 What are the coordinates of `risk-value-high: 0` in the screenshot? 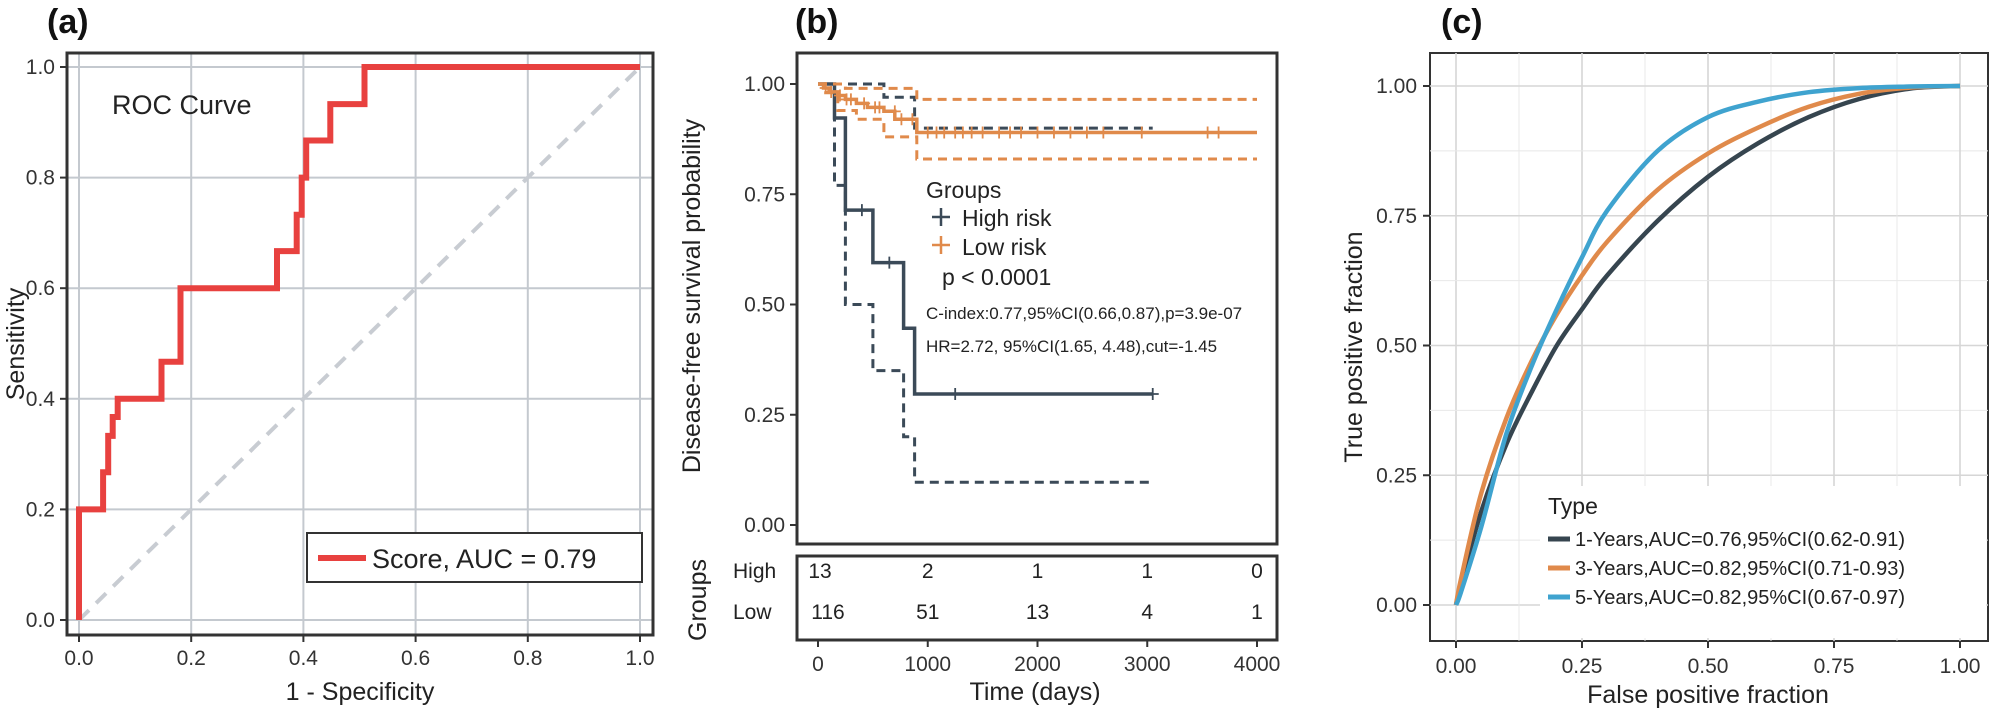 It's located at (1257, 571).